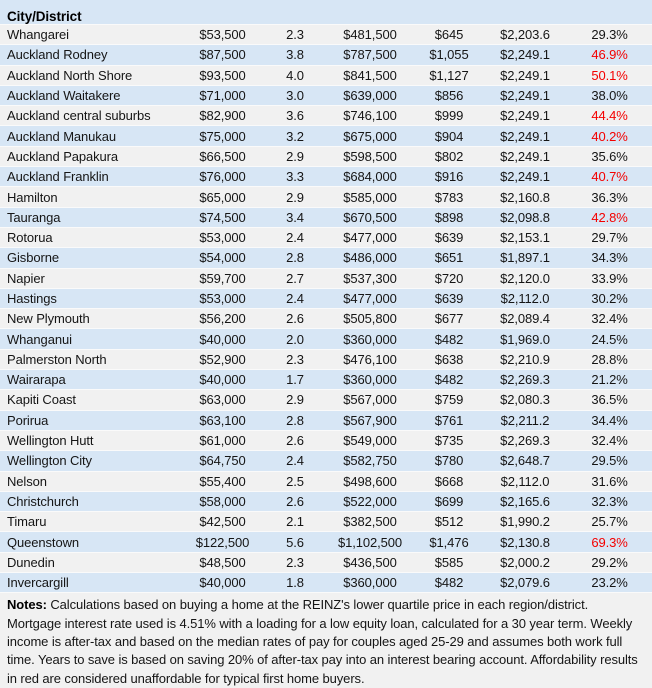  What do you see at coordinates (449, 522) in the screenshot?
I see `value-cell: $512` at bounding box center [449, 522].